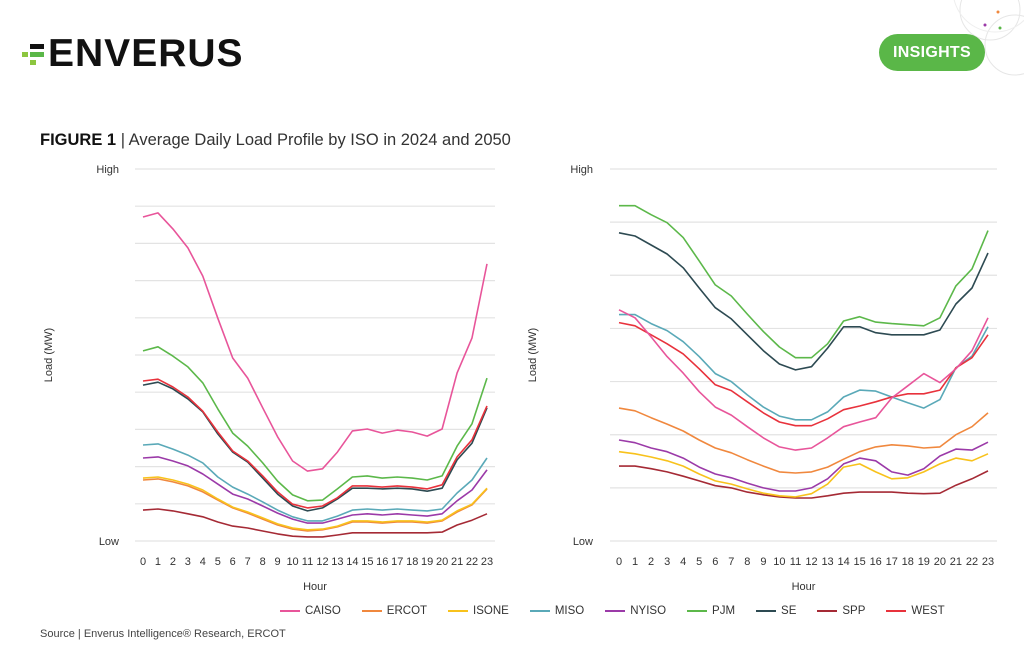 The image size is (1024, 657). I want to click on legend-item-se: SE, so click(776, 611).